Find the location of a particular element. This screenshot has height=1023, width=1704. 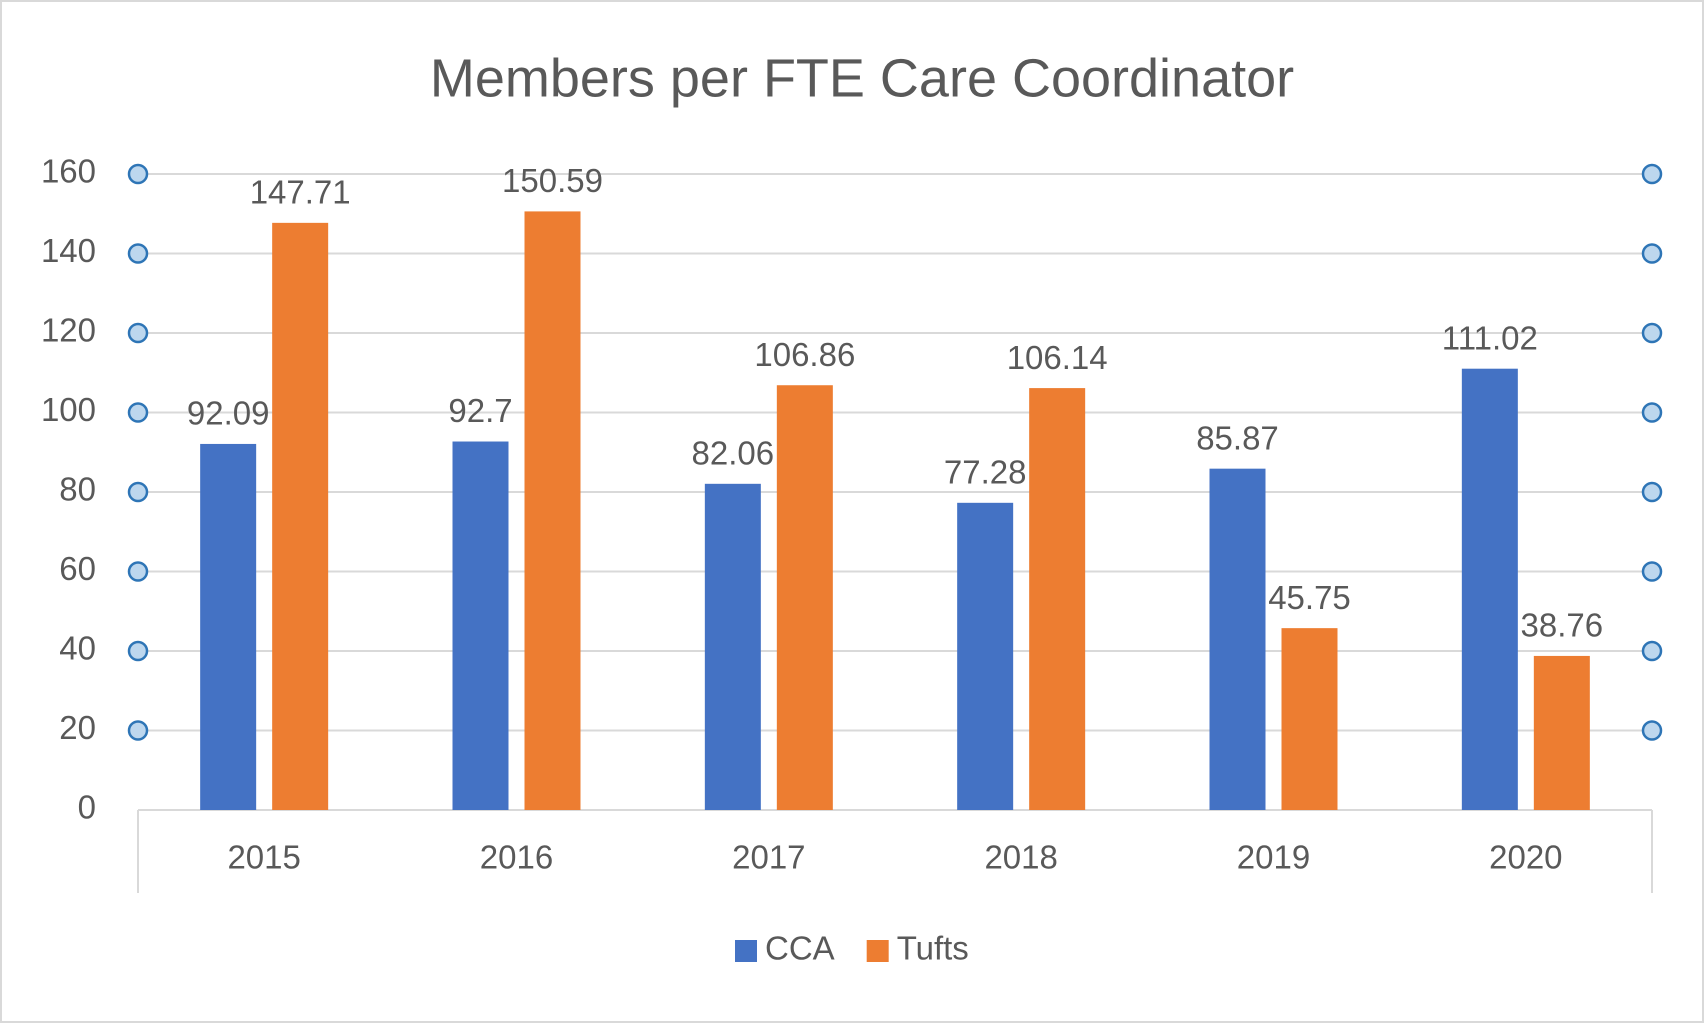

y-tick-label: 40 is located at coordinates (77, 648).